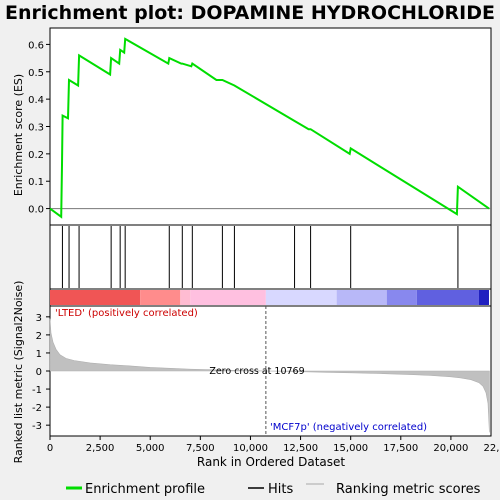 The height and width of the screenshot is (504, 500). I want to click on es-y-tick-label: 0.1, so click(36, 182).